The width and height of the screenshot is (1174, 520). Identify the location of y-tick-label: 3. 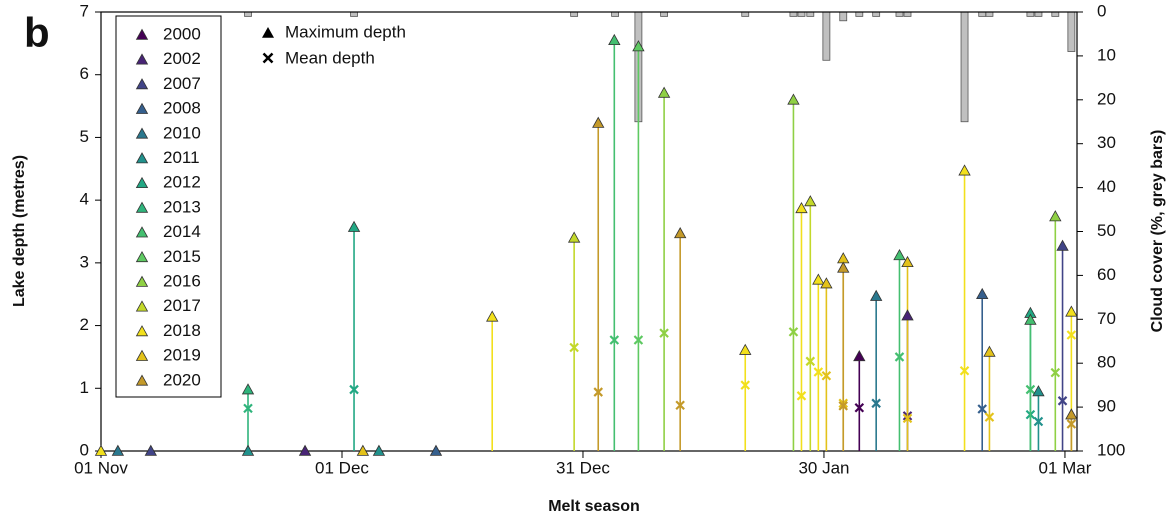
(84, 261).